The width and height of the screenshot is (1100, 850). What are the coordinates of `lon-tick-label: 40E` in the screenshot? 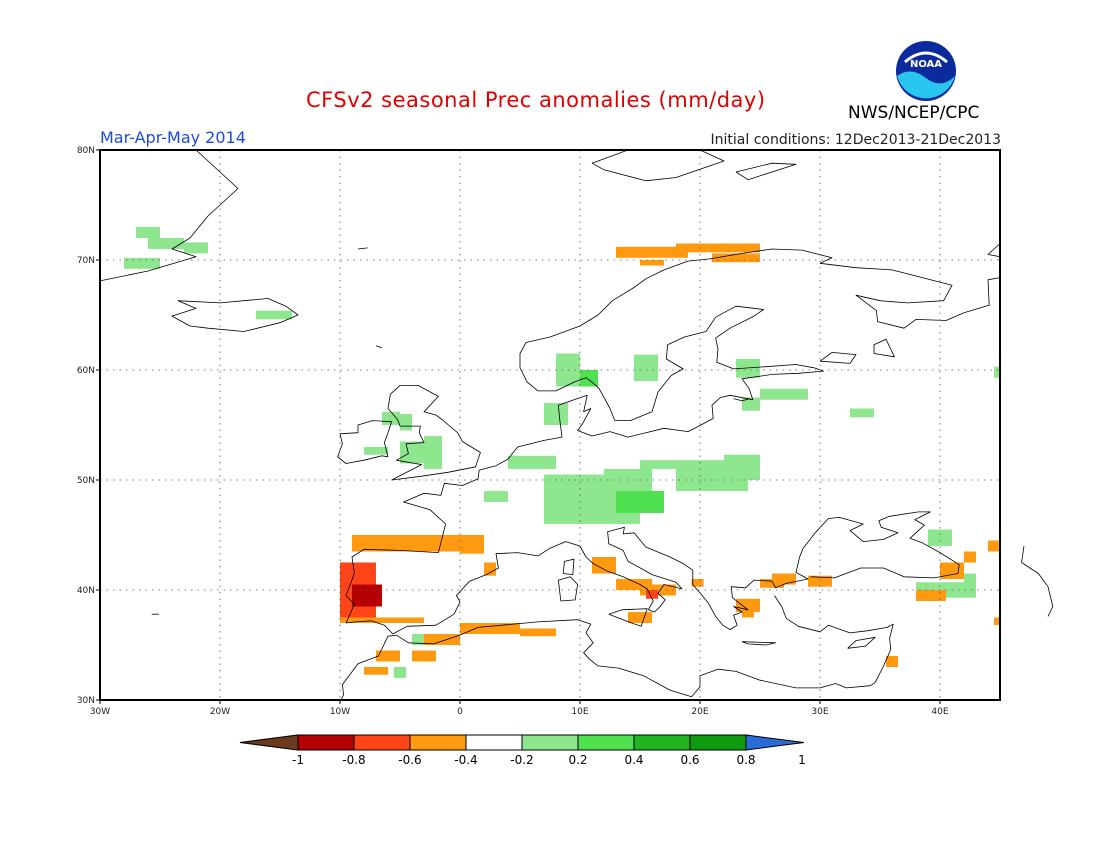 It's located at (939, 712).